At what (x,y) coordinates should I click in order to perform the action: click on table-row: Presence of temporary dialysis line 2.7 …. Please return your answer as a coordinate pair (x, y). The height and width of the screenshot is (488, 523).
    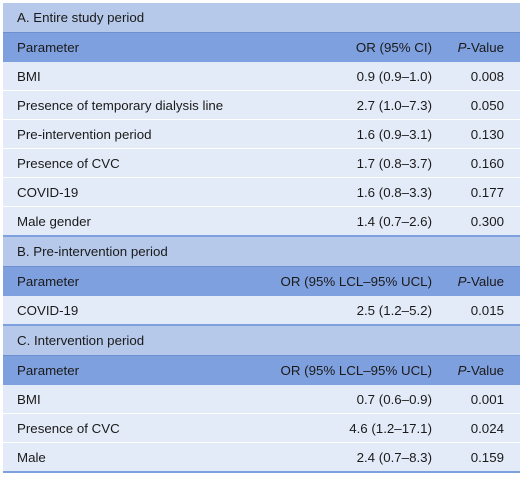
    Looking at the image, I should click on (261, 105).